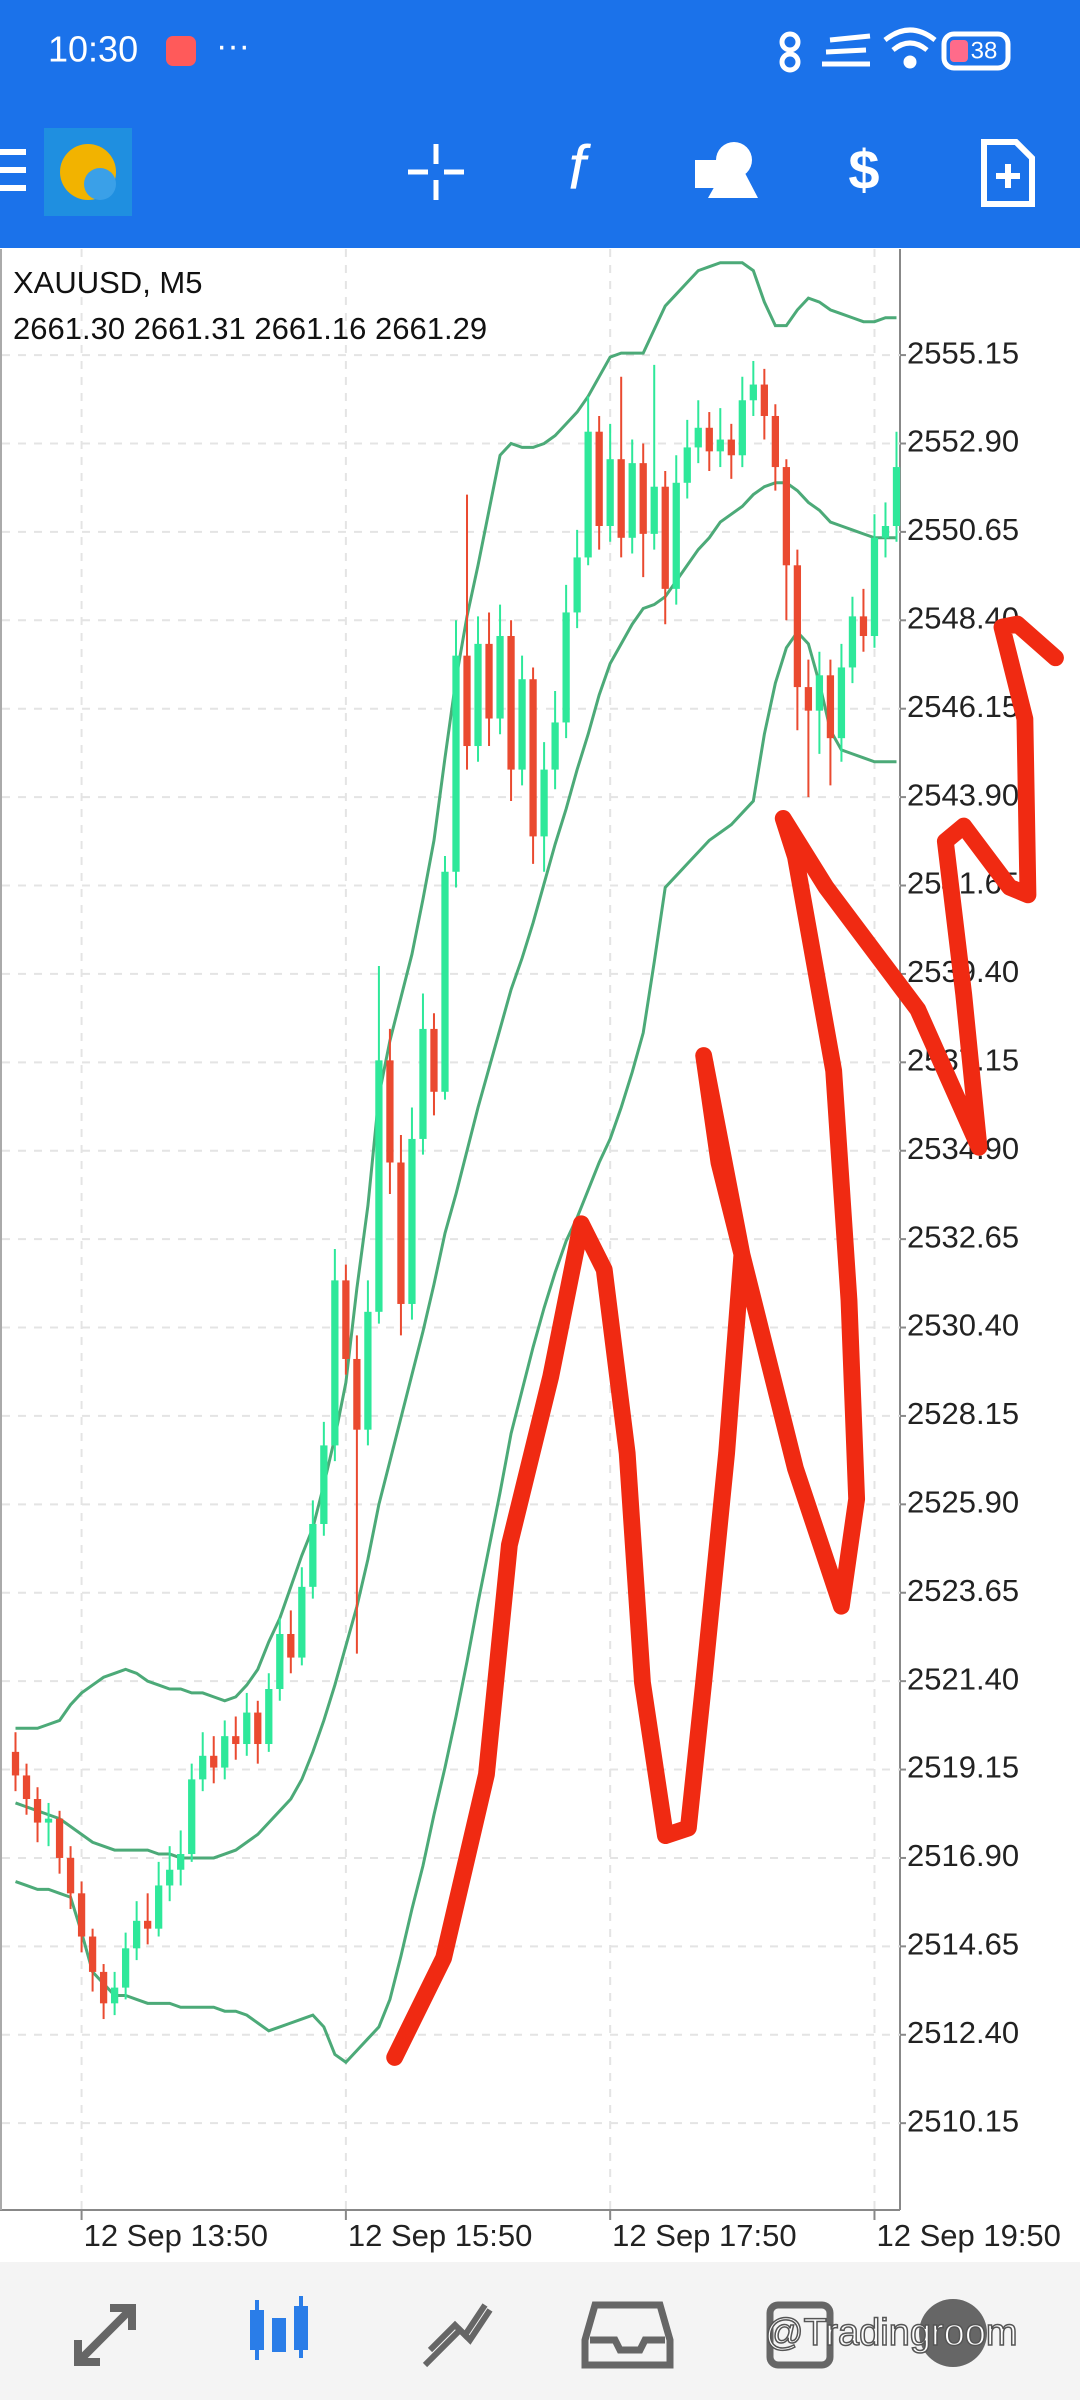 The height and width of the screenshot is (2400, 1080). Describe the element at coordinates (963, 529) in the screenshot. I see `y-tick-label: 2550.65` at that location.